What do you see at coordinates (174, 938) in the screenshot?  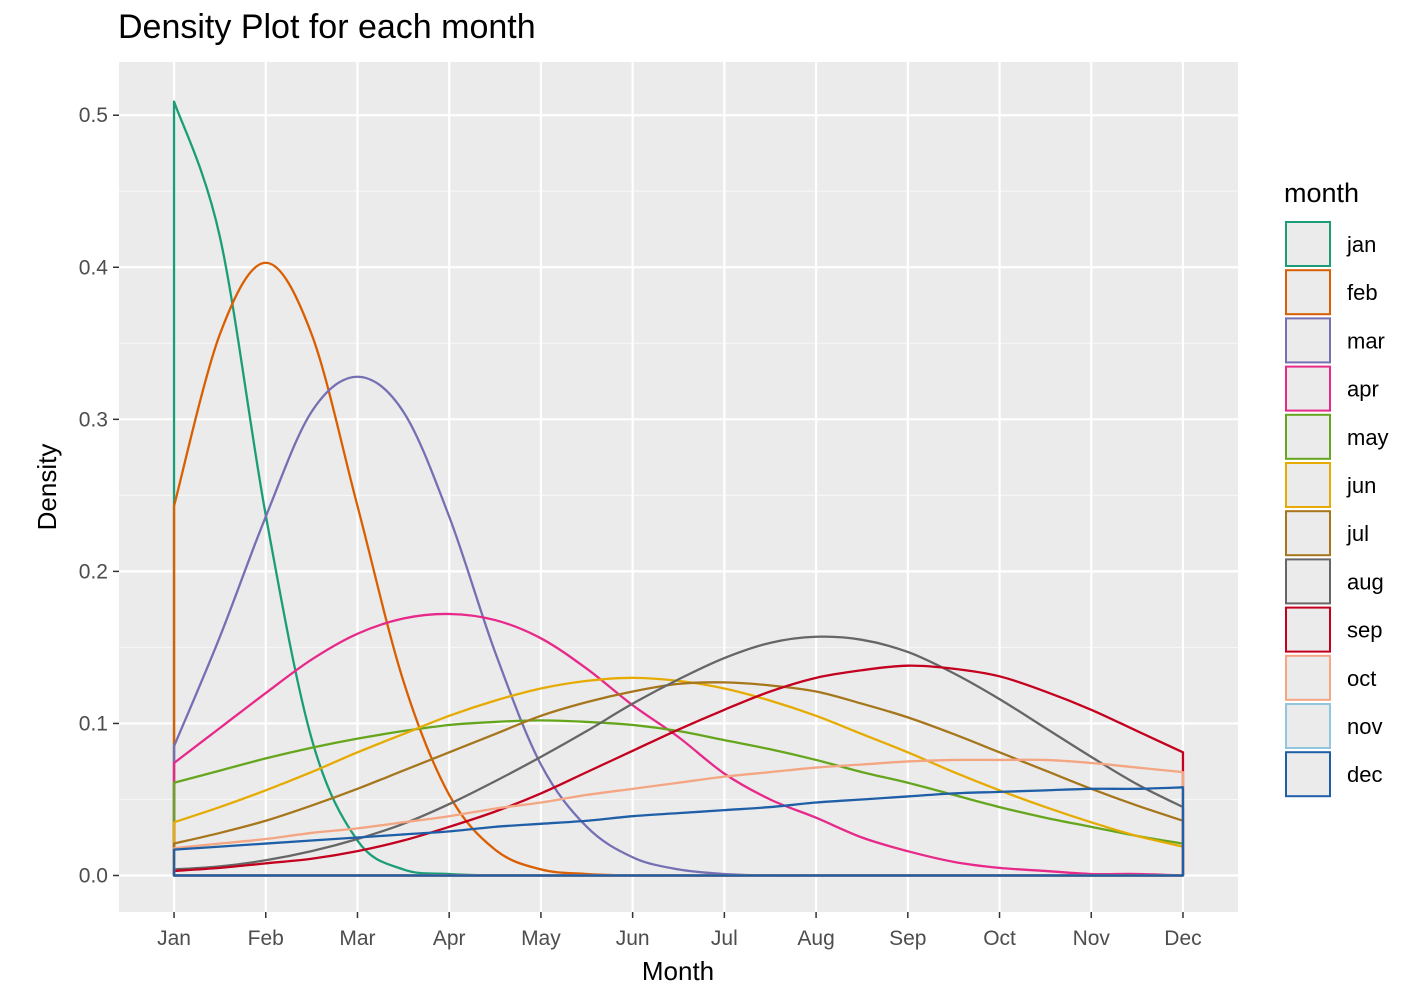 I see `x-tick-label: Jan` at bounding box center [174, 938].